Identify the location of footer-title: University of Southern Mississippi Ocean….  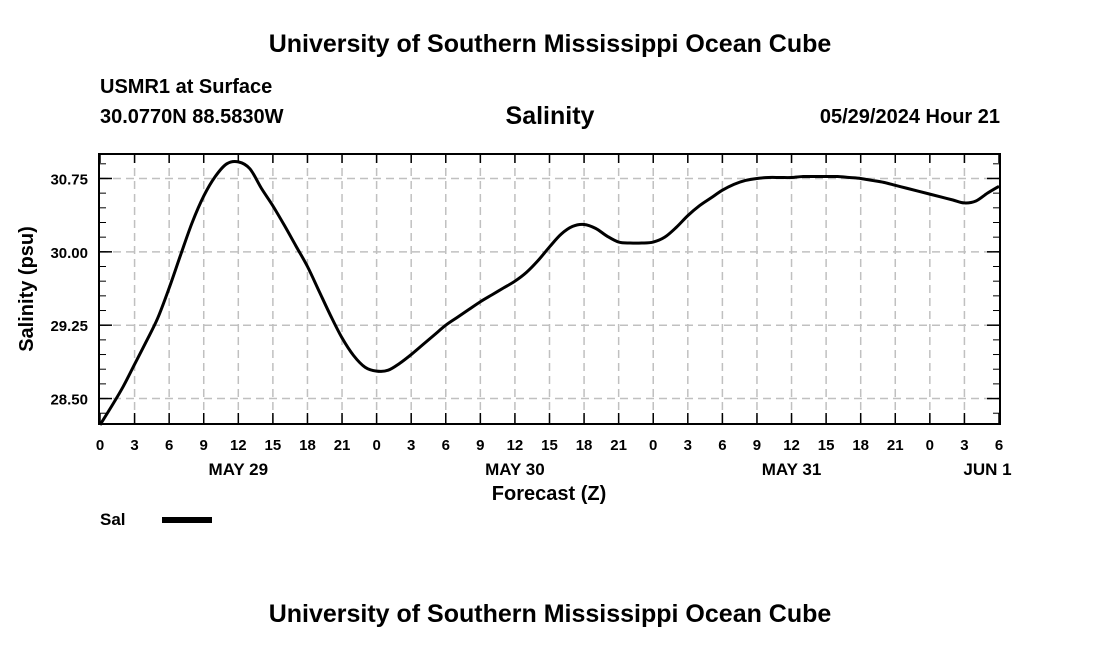
(550, 614).